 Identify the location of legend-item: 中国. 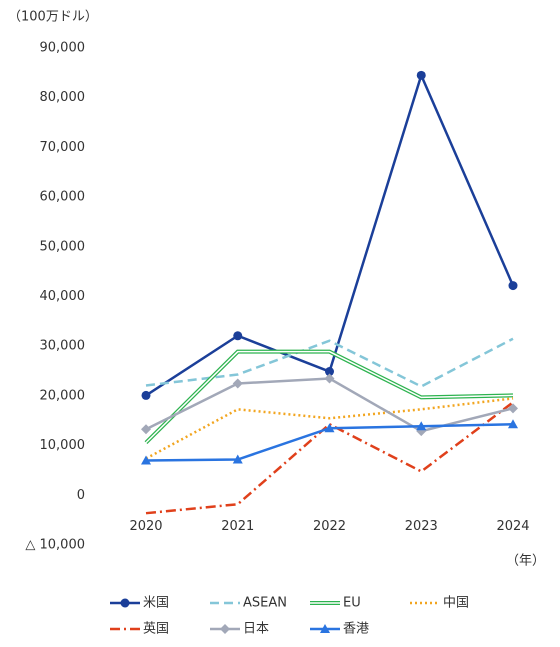
(439, 603).